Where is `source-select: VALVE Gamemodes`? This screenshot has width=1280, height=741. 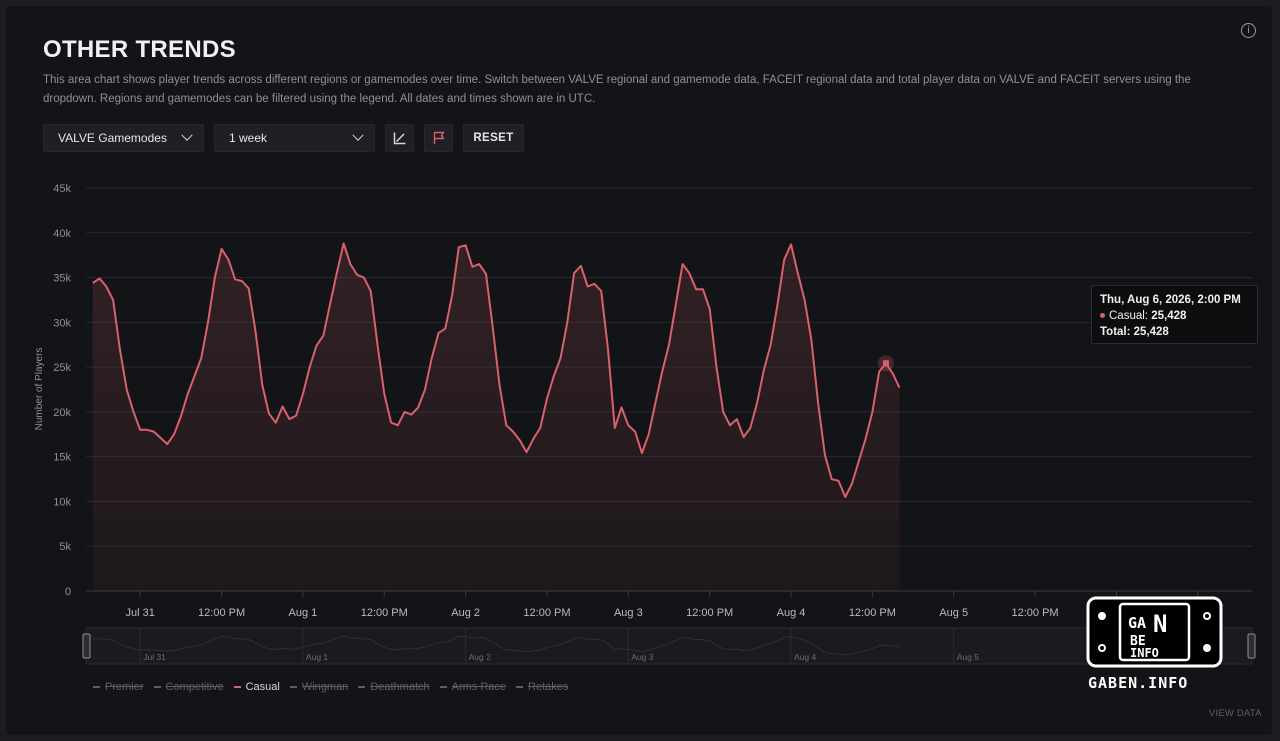 source-select: VALVE Gamemodes is located at coordinates (123, 138).